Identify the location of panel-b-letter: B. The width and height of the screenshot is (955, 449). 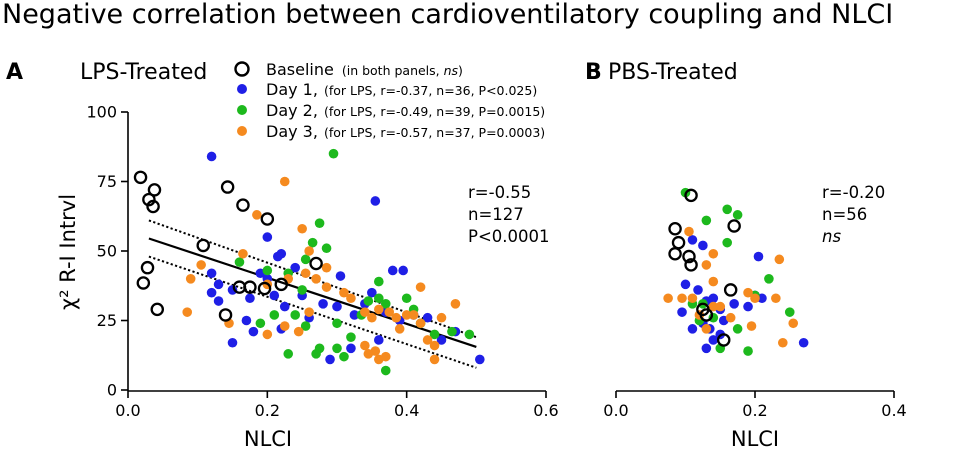
(593, 72).